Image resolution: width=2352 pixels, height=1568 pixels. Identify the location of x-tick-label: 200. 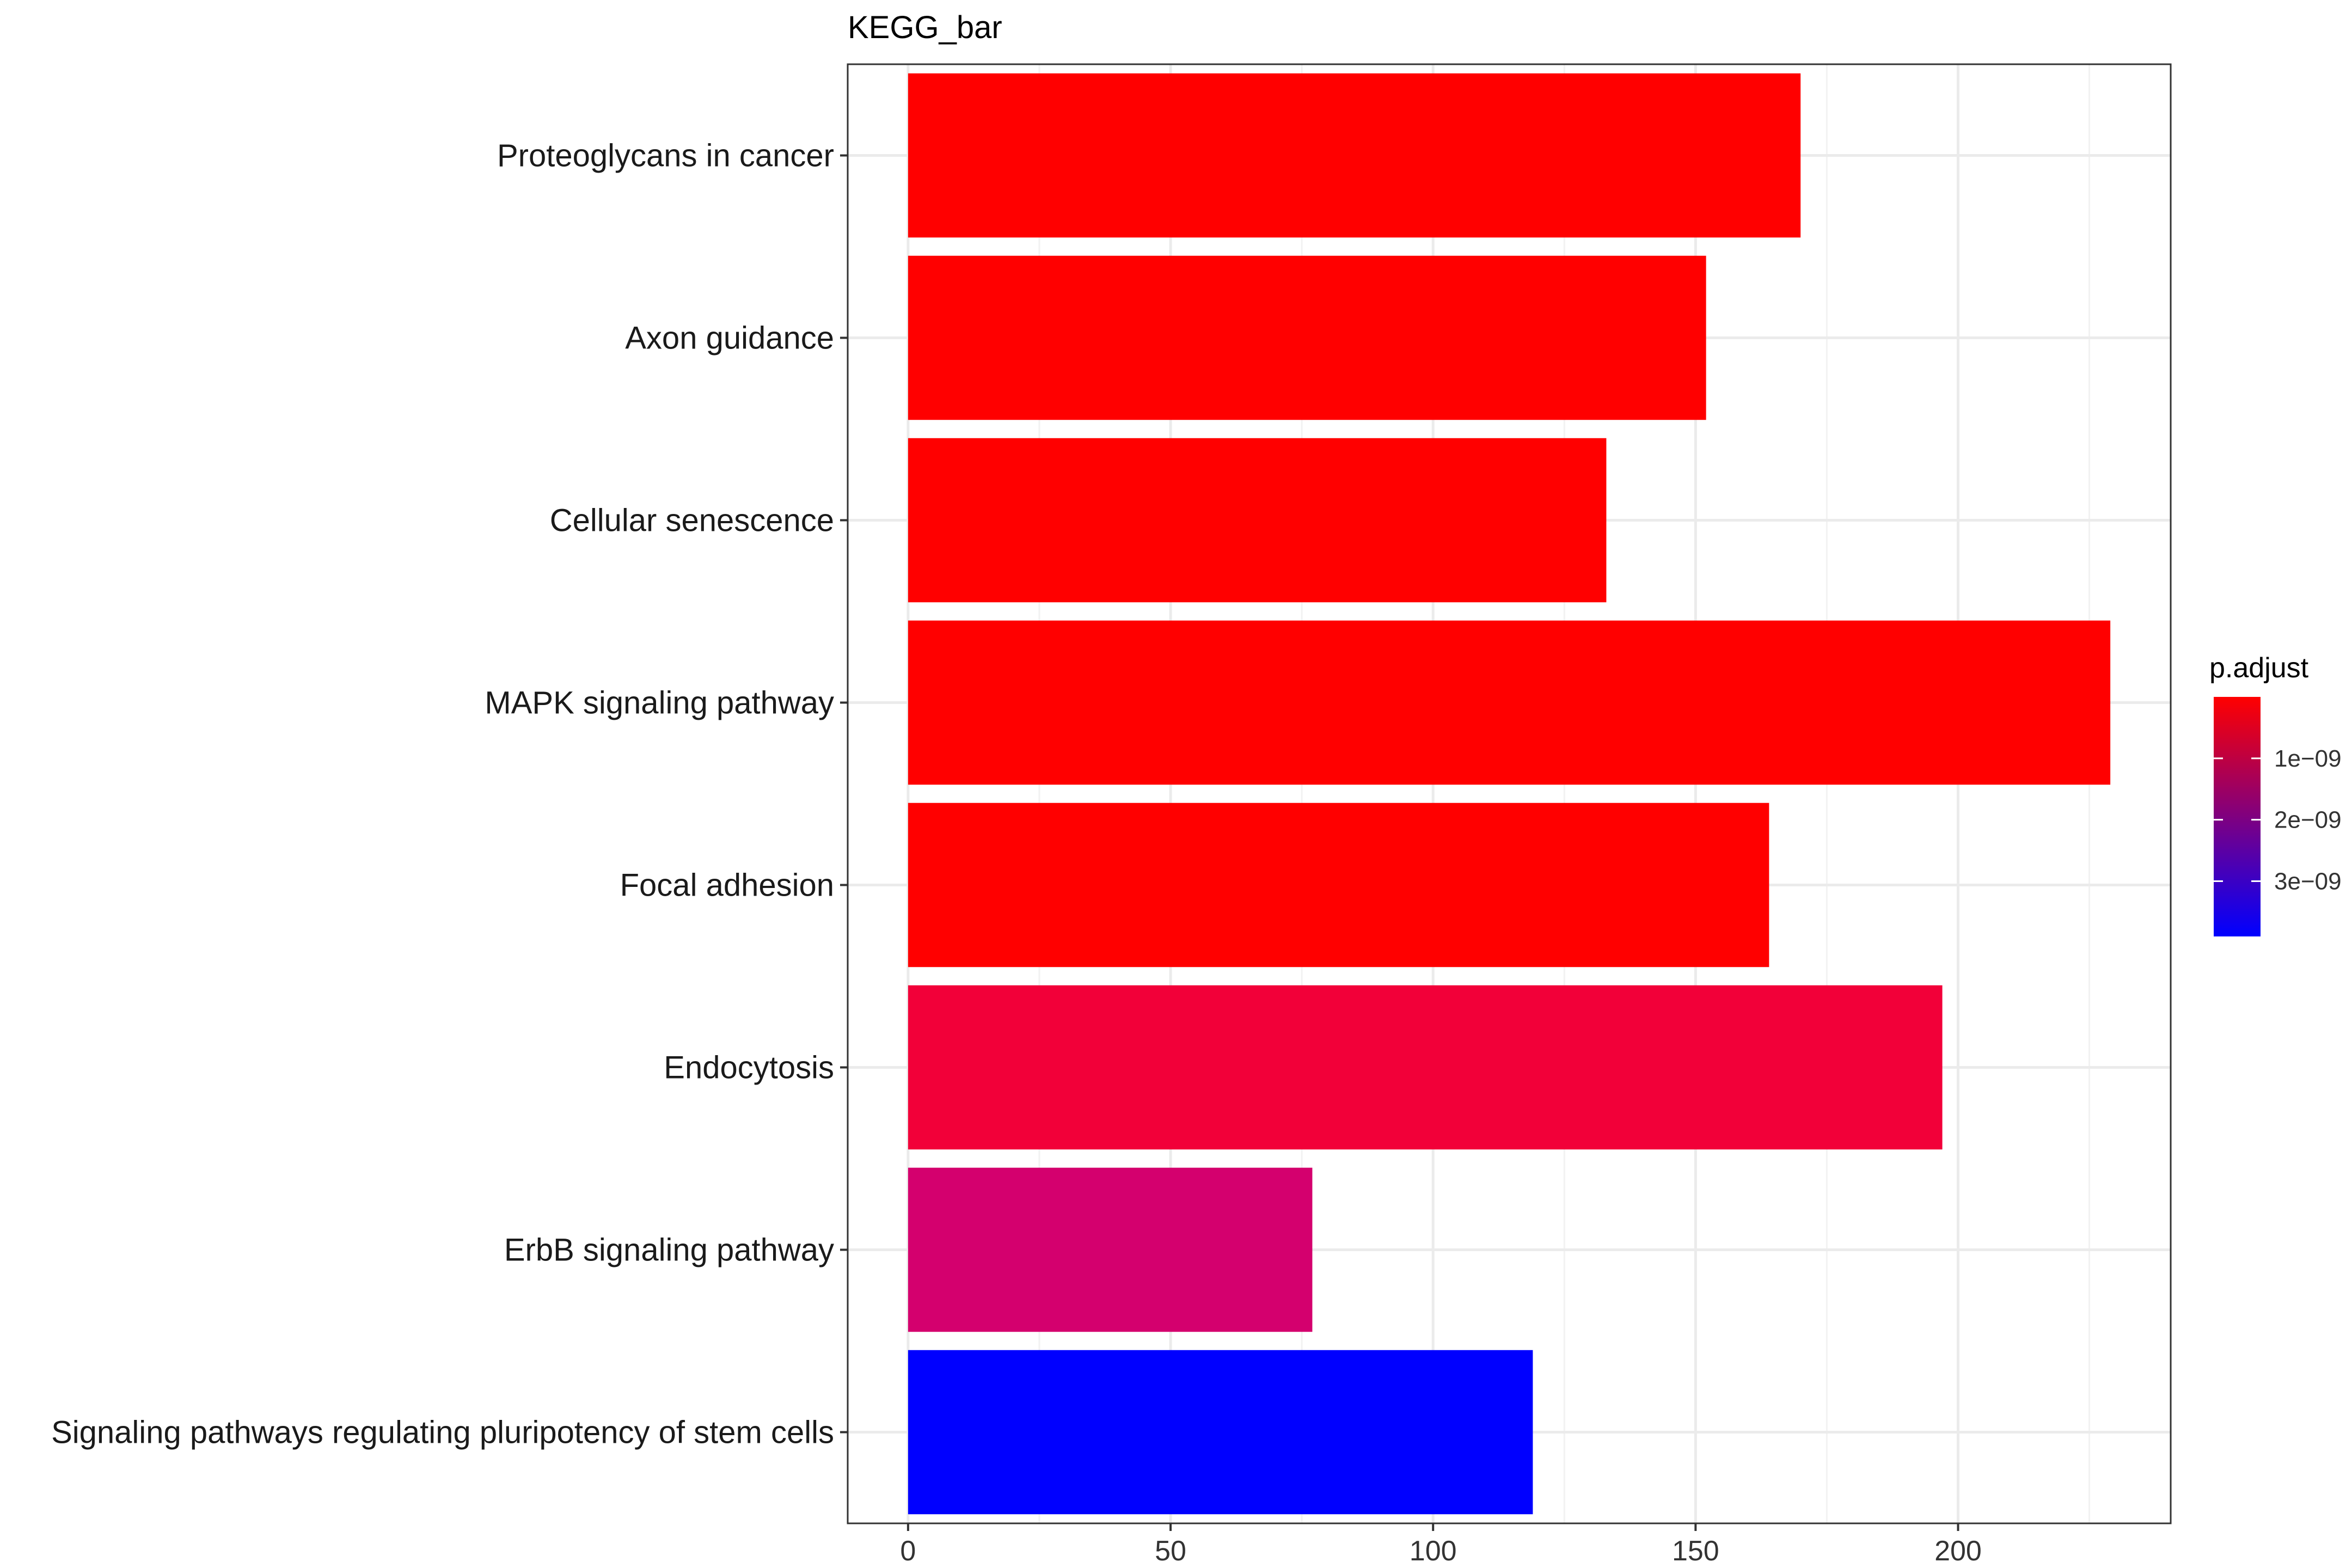
(1958, 1551).